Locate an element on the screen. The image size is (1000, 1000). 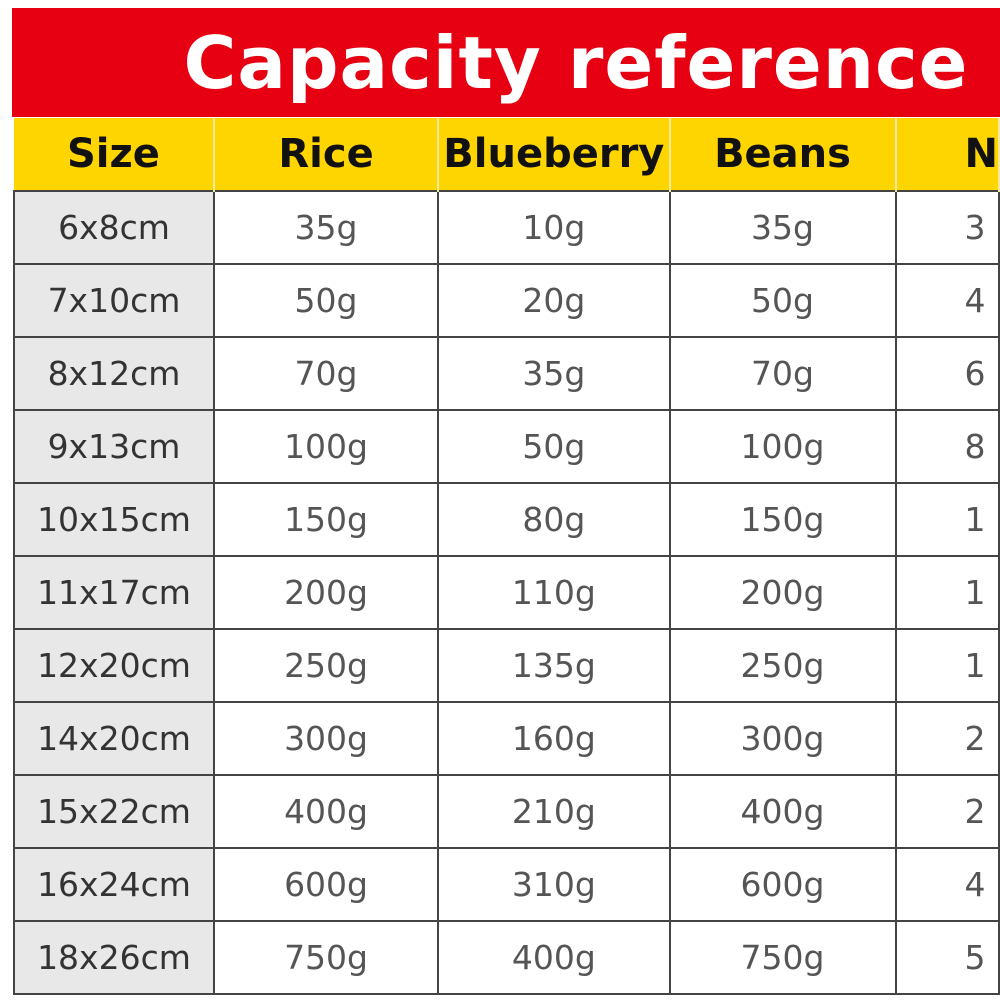
column-header: Blueberry is located at coordinates (554, 154).